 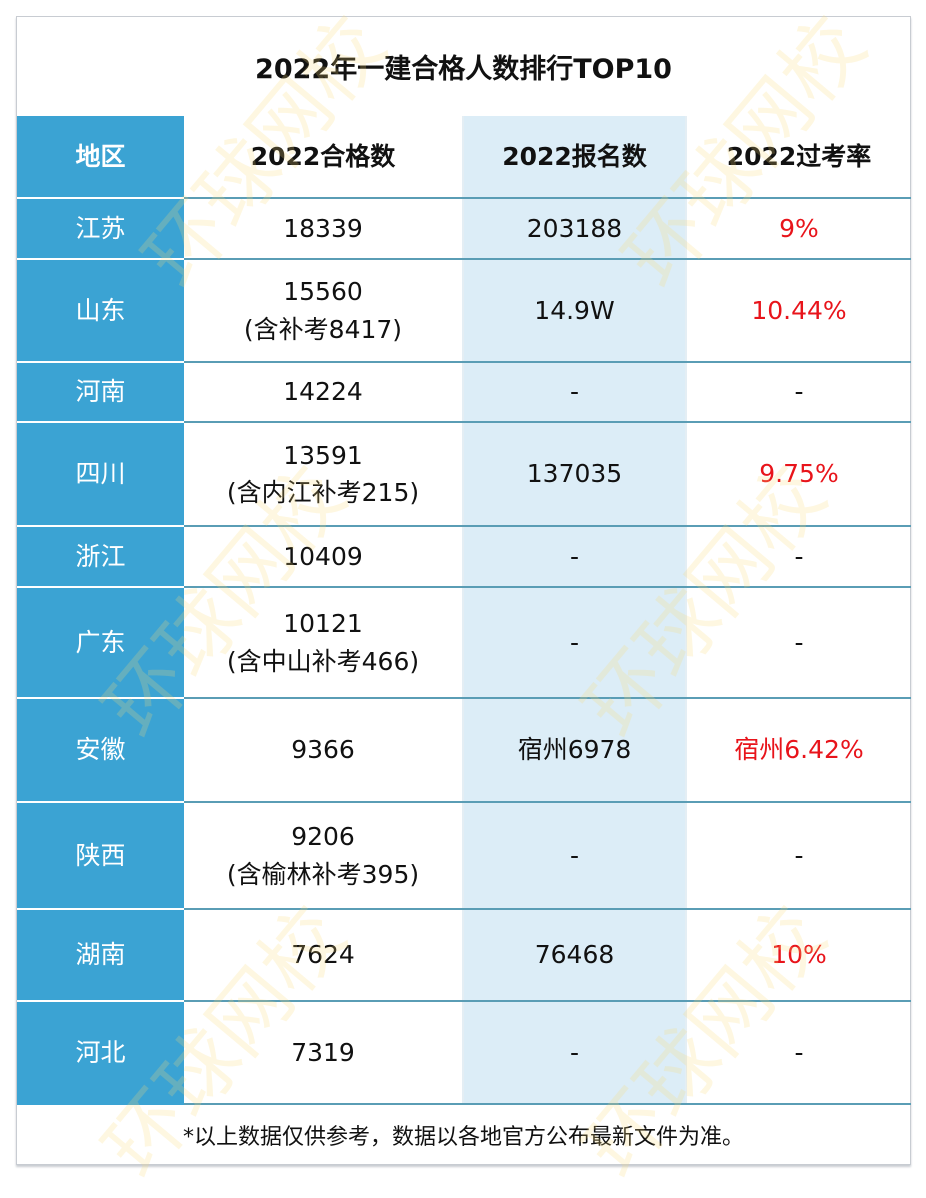 I want to click on registered-cell: 宿州6978, so click(x=575, y=750).